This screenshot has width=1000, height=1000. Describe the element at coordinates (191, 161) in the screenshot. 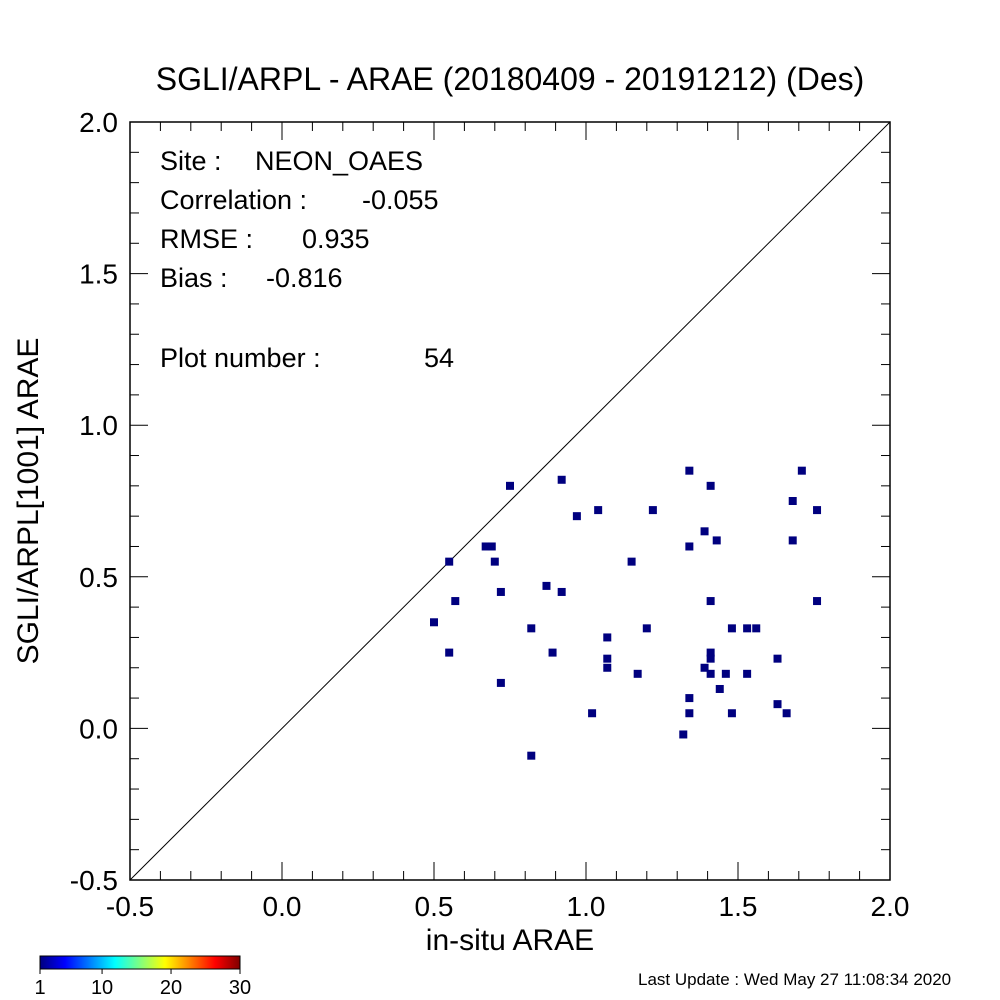

I see `stat-site-label: Site :` at that location.